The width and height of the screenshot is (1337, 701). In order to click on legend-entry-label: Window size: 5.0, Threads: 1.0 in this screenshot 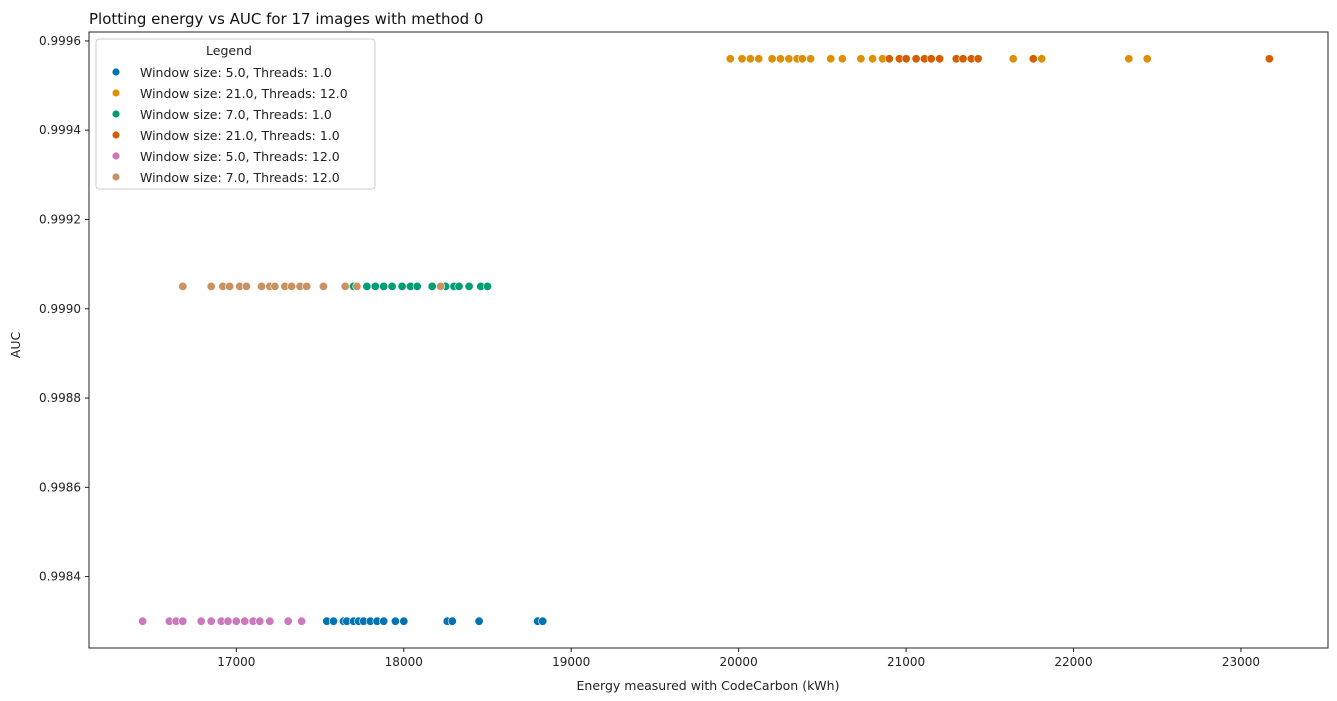, I will do `click(236, 72)`.